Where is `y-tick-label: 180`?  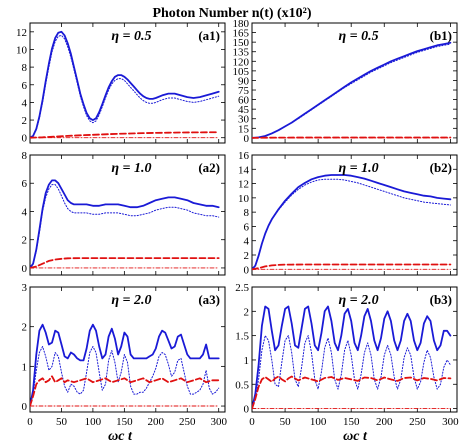 y-tick-label: 180 is located at coordinates (241, 24).